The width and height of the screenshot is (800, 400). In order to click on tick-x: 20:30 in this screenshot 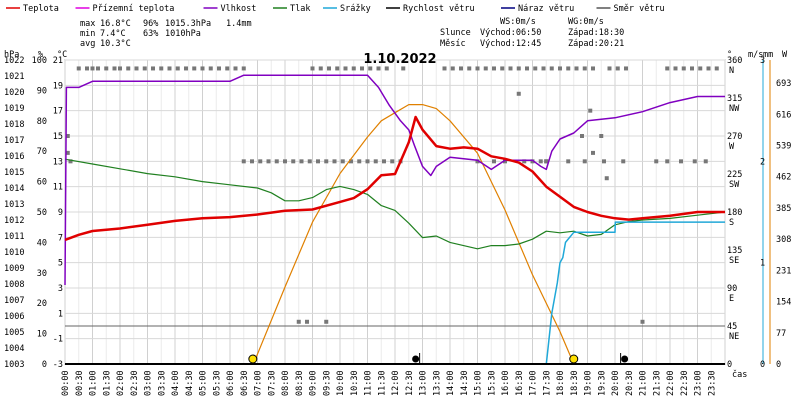, I will do `click(630, 383)`.